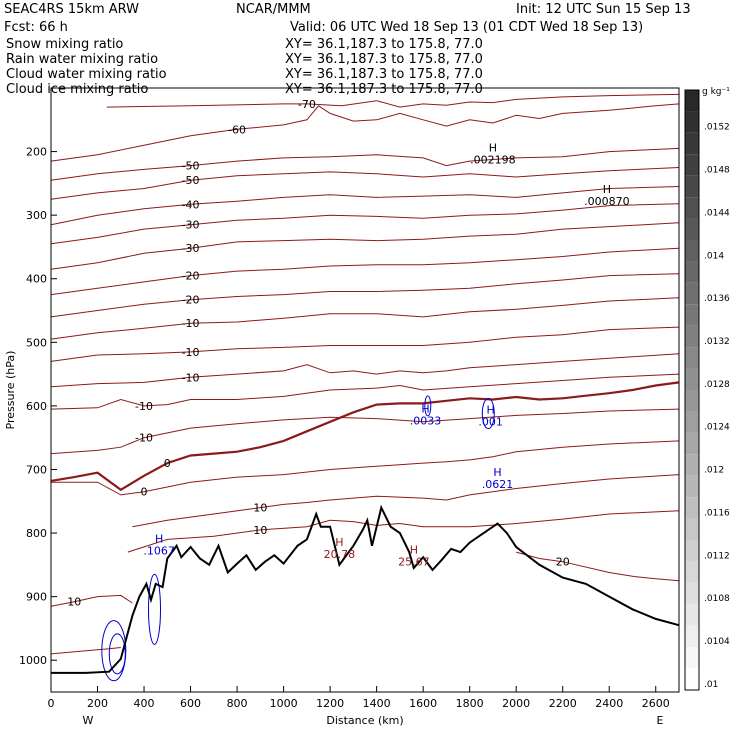 The image size is (740, 740). What do you see at coordinates (717, 428) in the screenshot?
I see `colorbar-label: .0124` at bounding box center [717, 428].